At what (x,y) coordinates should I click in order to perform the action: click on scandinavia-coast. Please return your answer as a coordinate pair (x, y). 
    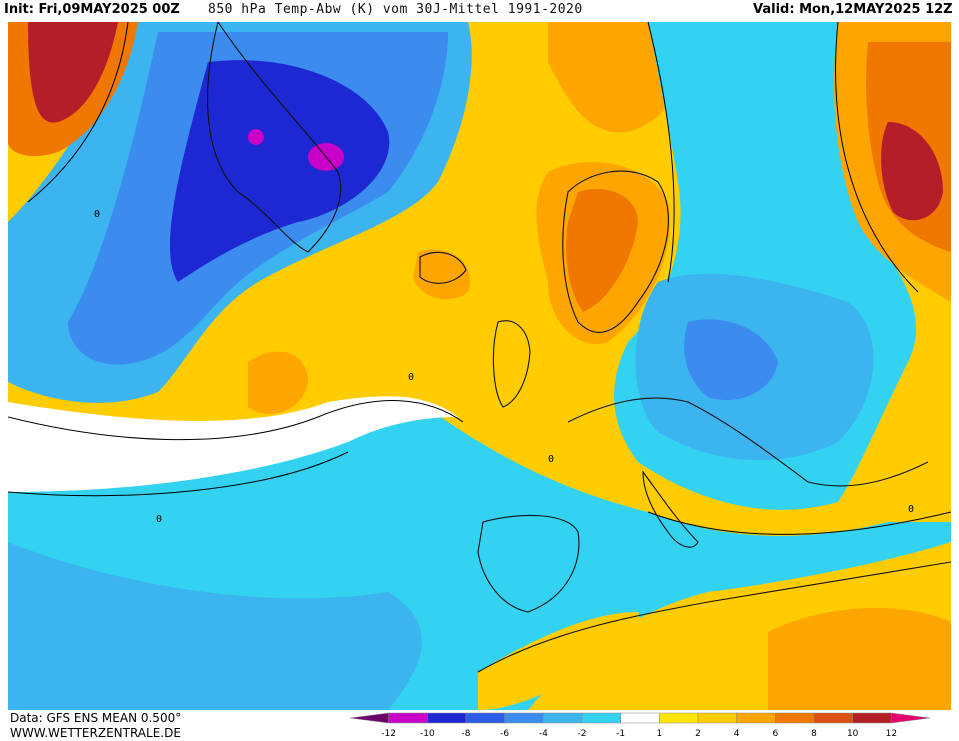
    Looking at the image, I should click on (615, 251).